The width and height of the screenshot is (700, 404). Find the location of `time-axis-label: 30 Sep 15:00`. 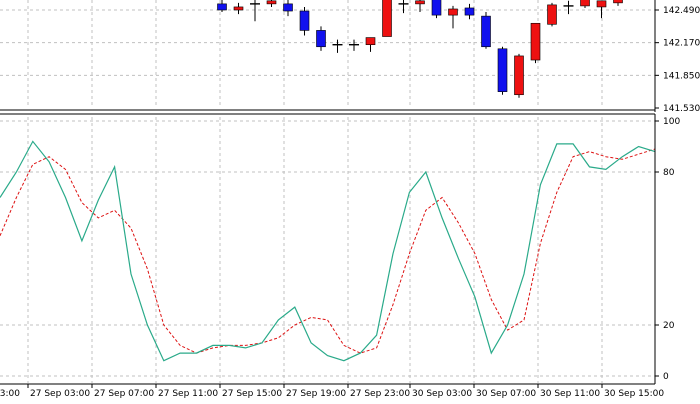

time-axis-label: 30 Sep 15:00 is located at coordinates (634, 394).